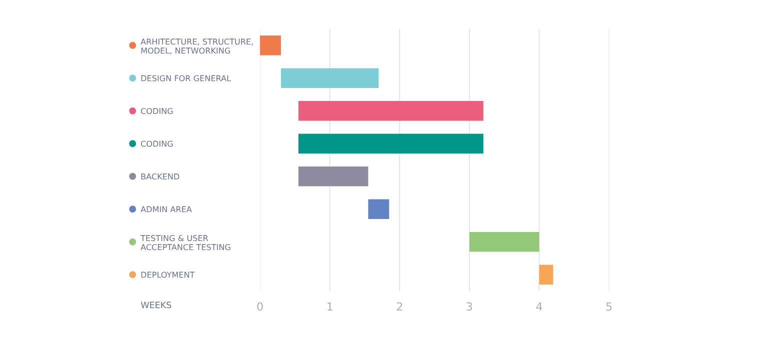 The height and width of the screenshot is (347, 768). What do you see at coordinates (156, 305) in the screenshot?
I see `x-axis-title: WEEKS` at bounding box center [156, 305].